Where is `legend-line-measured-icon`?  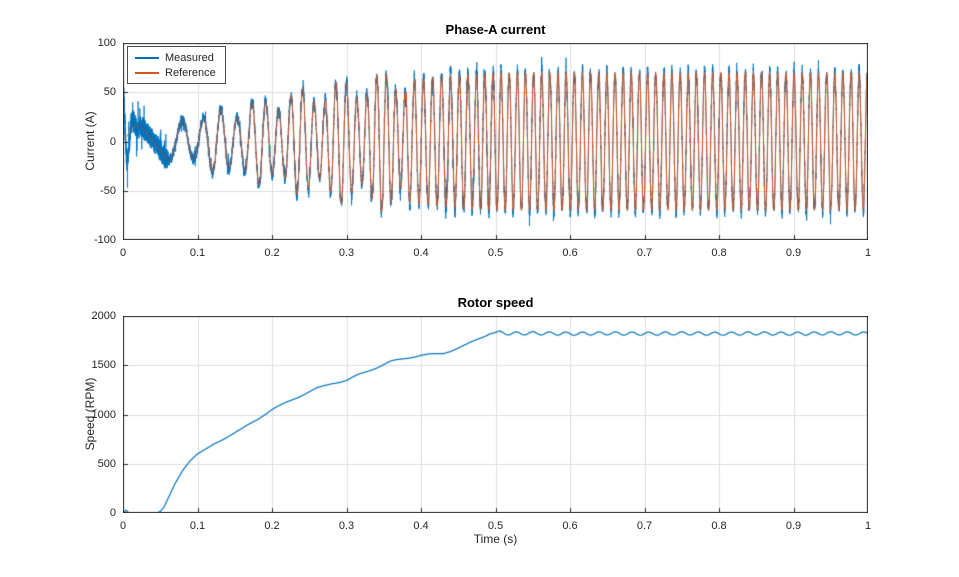
legend-line-measured-icon is located at coordinates (147, 57).